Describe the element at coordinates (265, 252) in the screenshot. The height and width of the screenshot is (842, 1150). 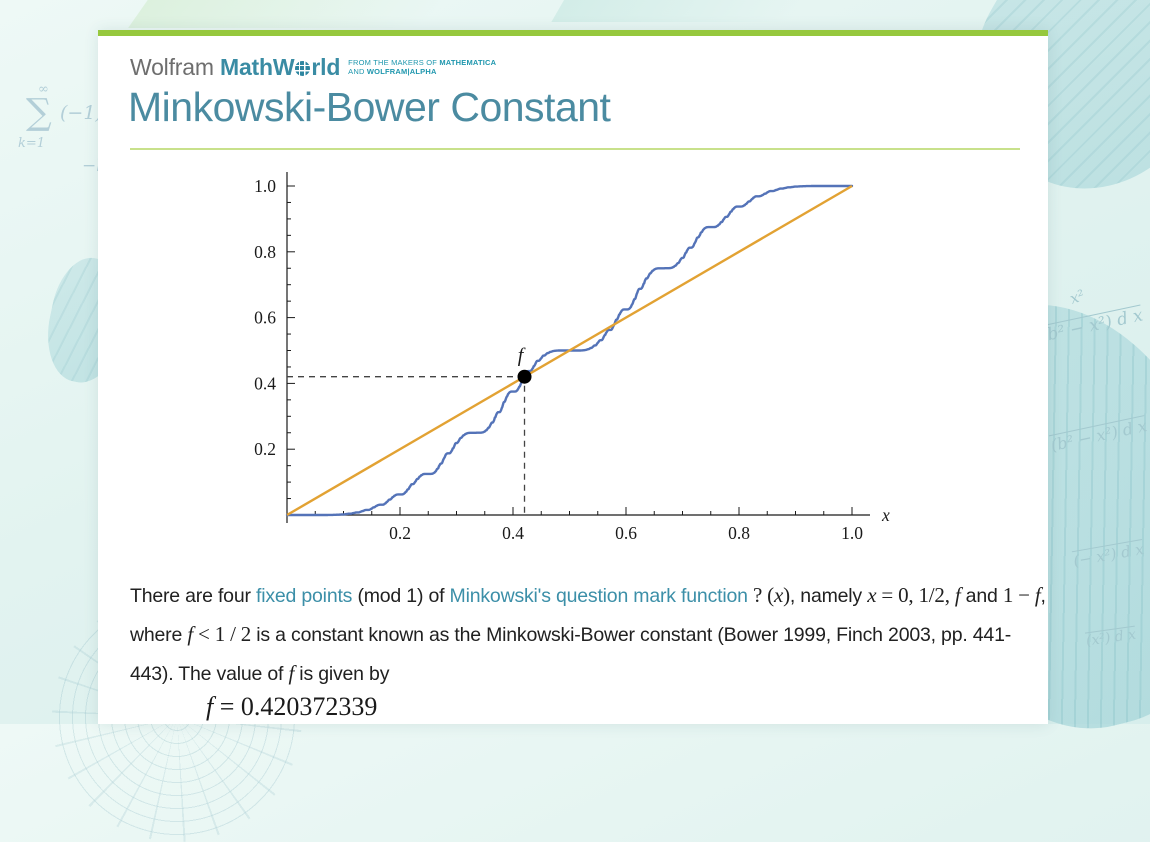
I see `y-tick-label: 0.8` at that location.